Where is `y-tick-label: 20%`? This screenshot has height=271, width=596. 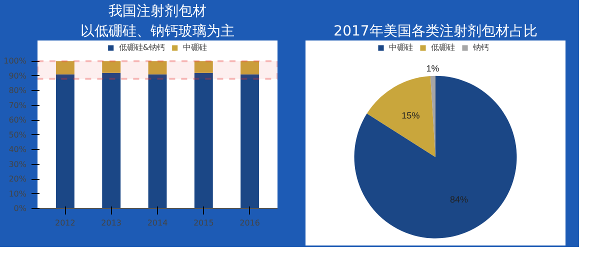
y-tick-label: 20% is located at coordinates (17, 179).